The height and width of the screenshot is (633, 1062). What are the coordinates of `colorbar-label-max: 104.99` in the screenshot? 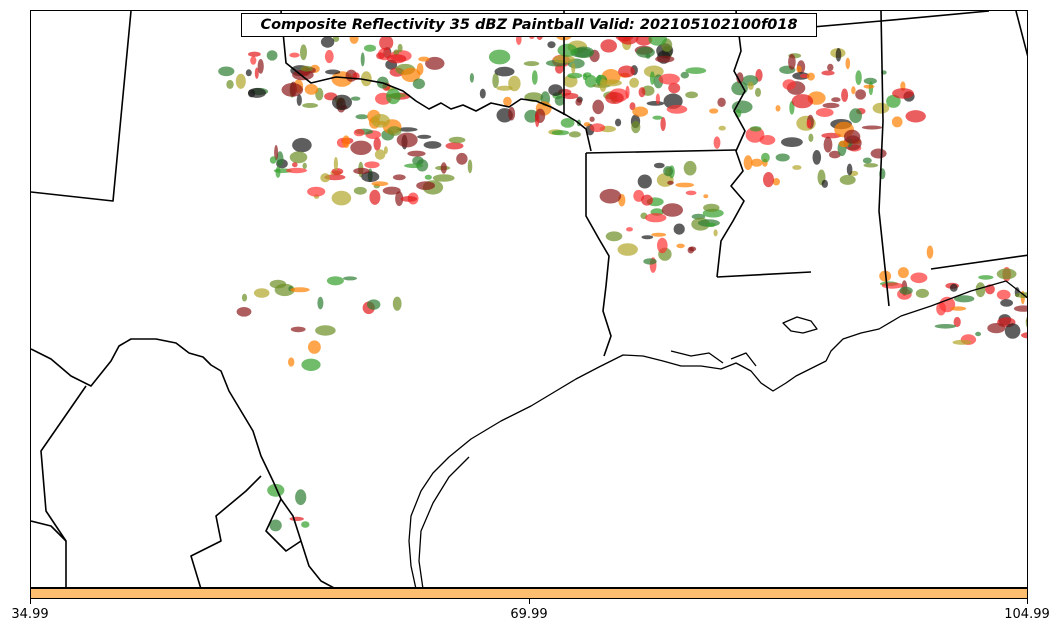 It's located at (1027, 614).